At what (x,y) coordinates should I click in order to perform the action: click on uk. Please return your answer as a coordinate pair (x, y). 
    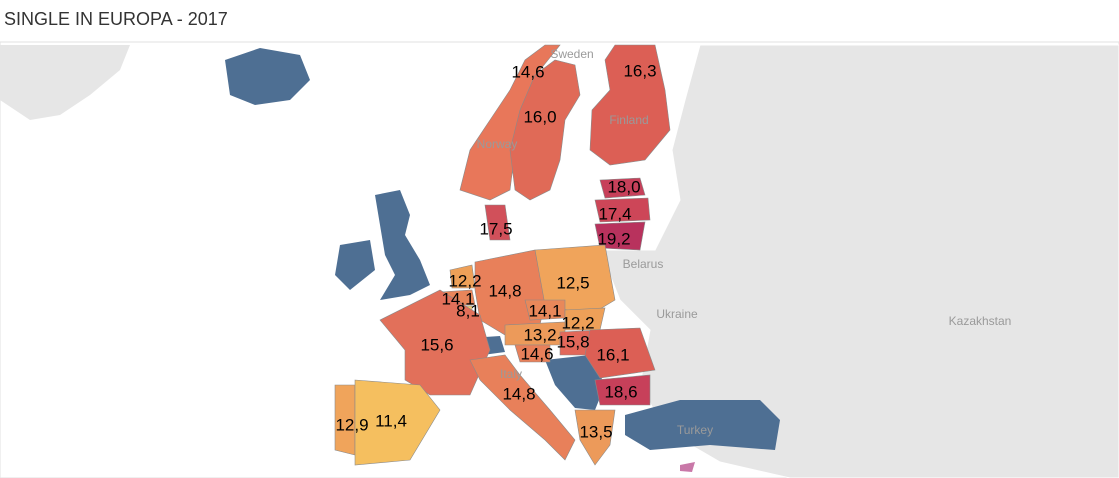
    Looking at the image, I should click on (402, 245).